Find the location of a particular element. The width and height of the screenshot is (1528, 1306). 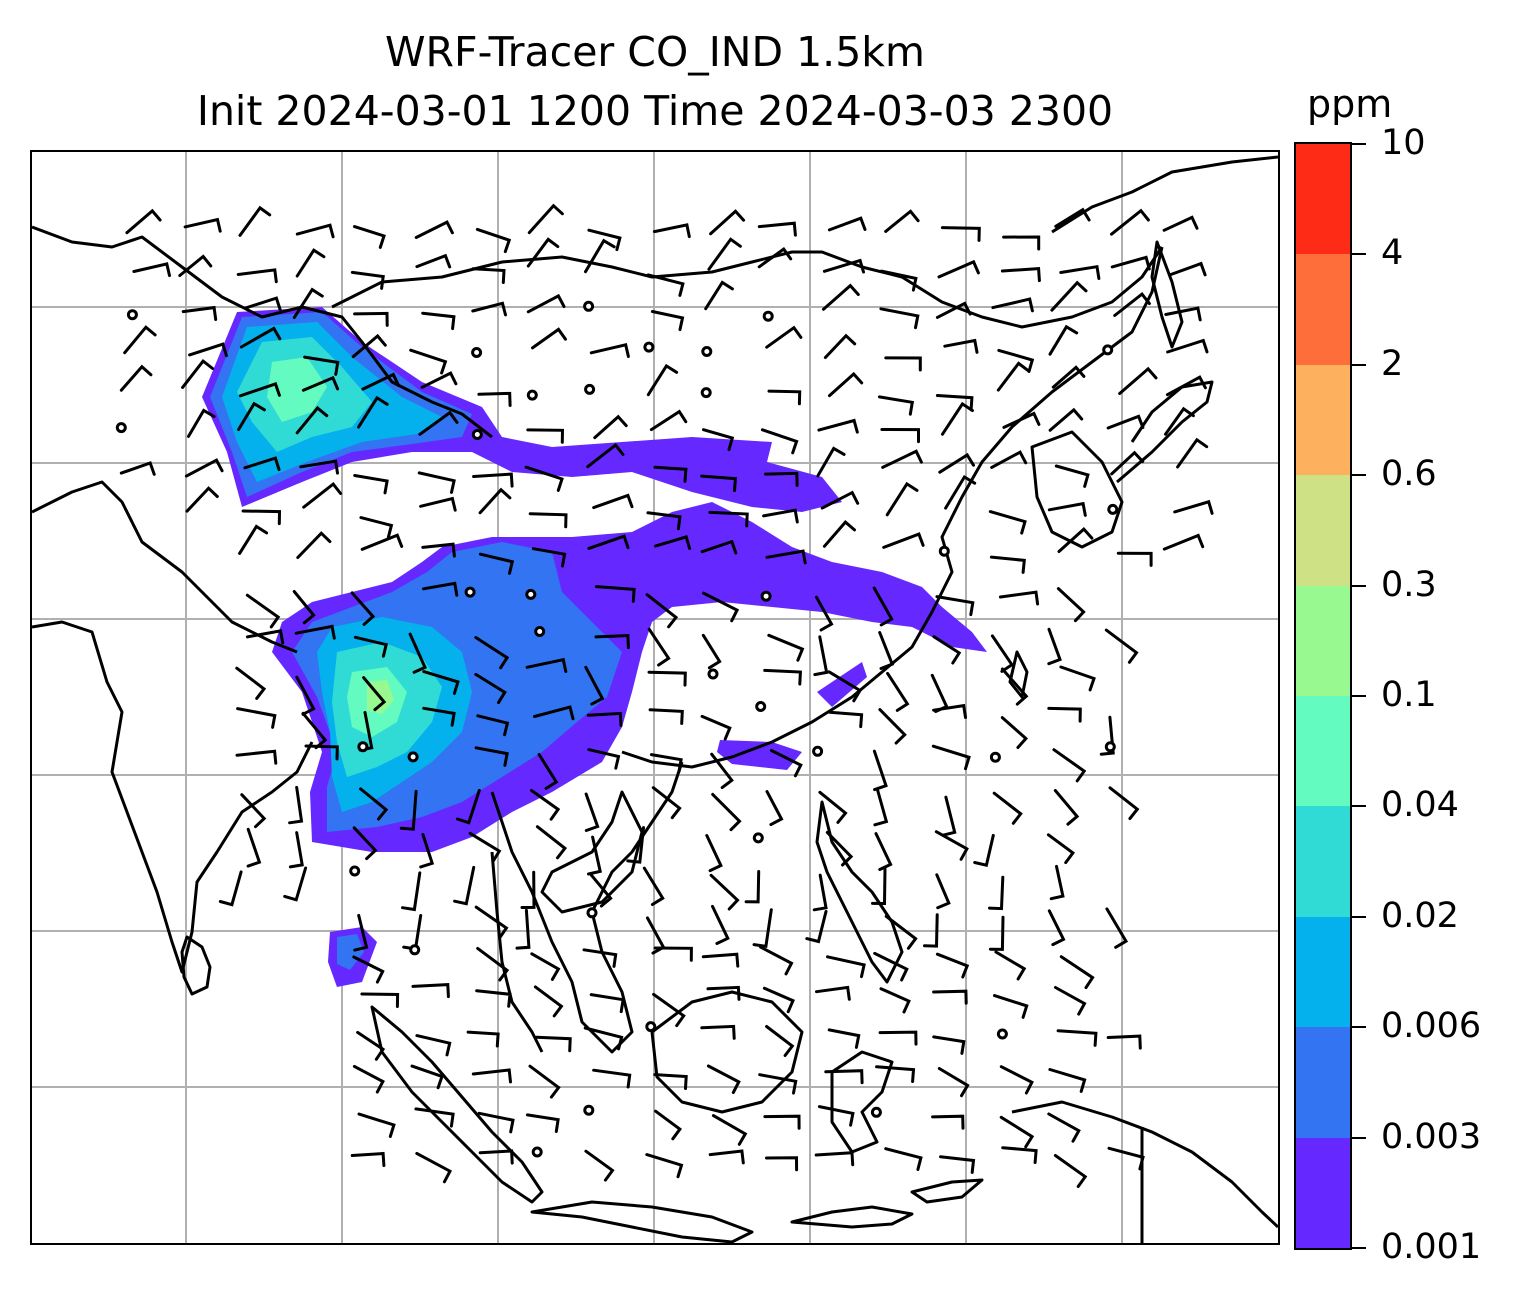

colorbar-tick-label: 10 is located at coordinates (1403, 143).